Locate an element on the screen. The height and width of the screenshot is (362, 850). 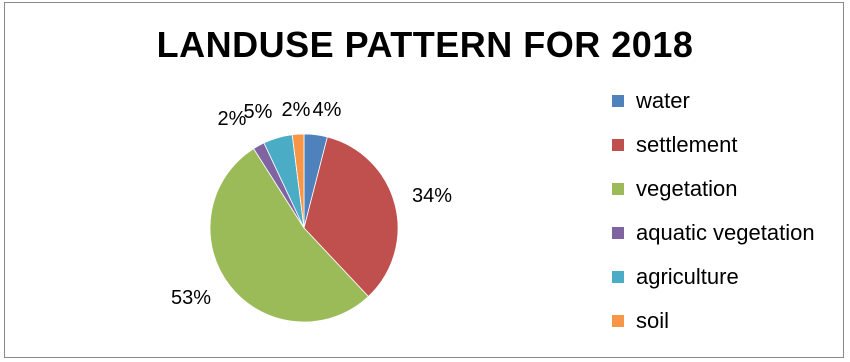
data-label-vegetation: 53% is located at coordinates (191, 298).